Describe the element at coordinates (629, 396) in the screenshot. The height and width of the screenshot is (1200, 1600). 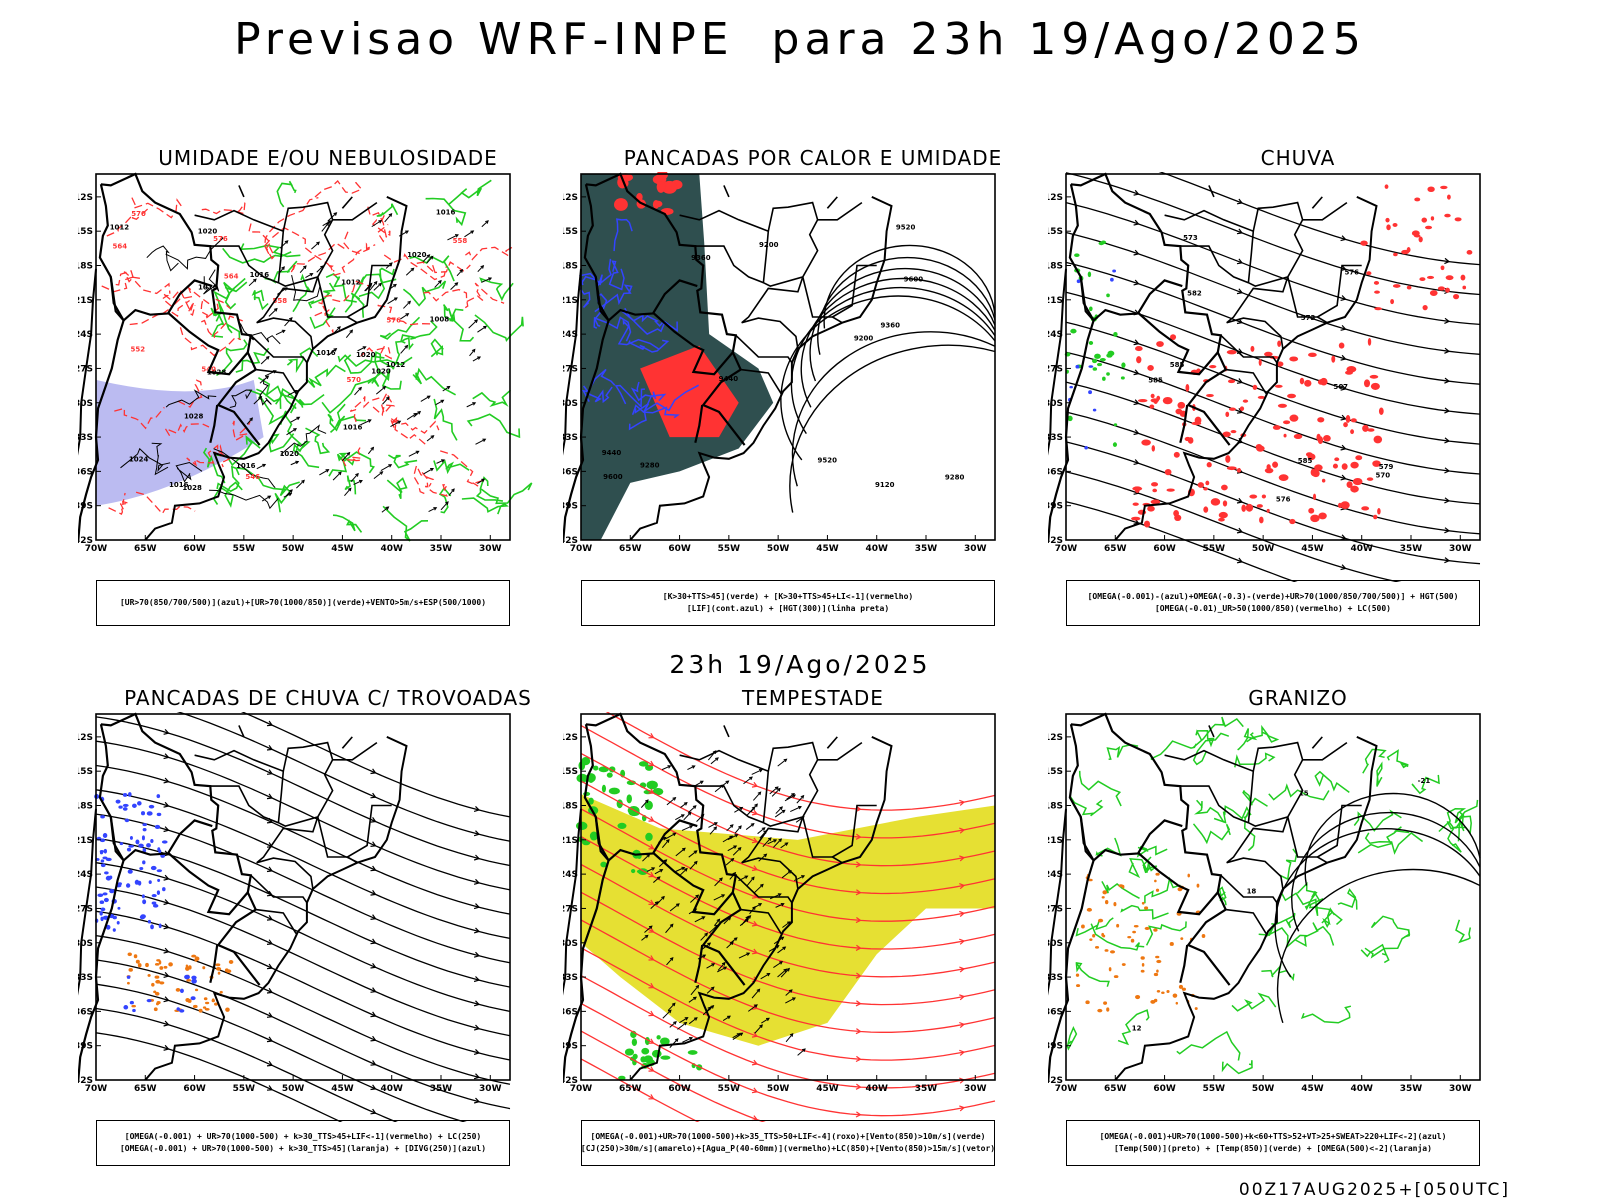
I see `lifted-index-contour` at that location.